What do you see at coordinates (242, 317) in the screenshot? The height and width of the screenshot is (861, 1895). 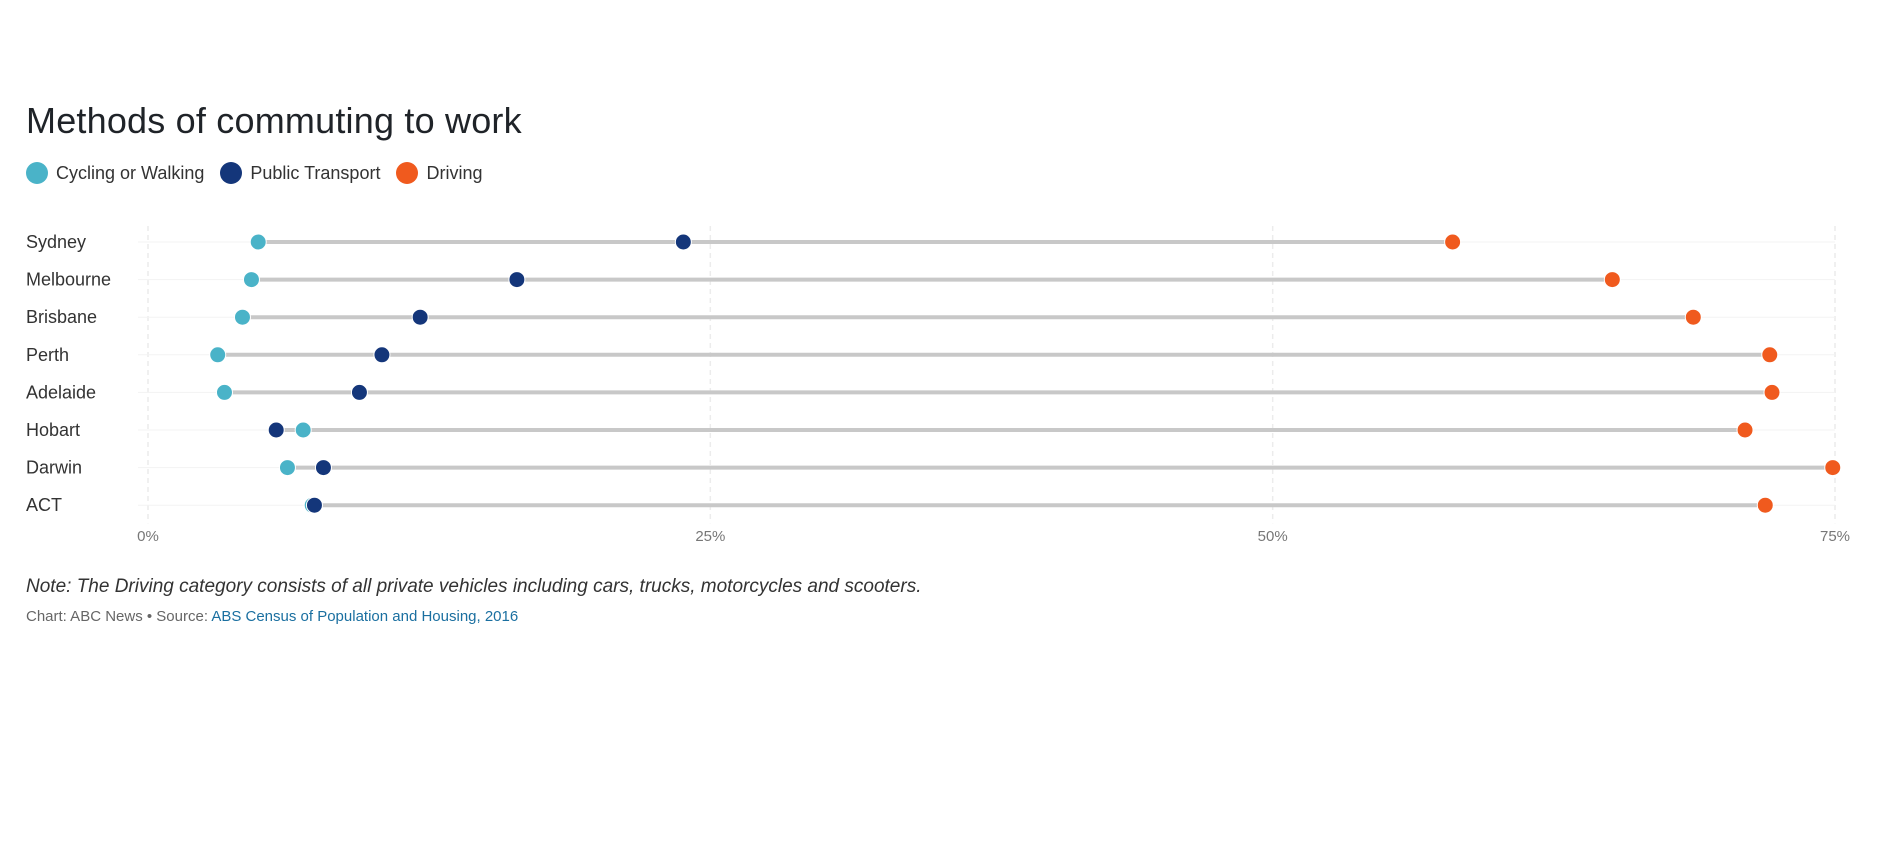 I see `dot-cycling-or-walking-brisbane` at bounding box center [242, 317].